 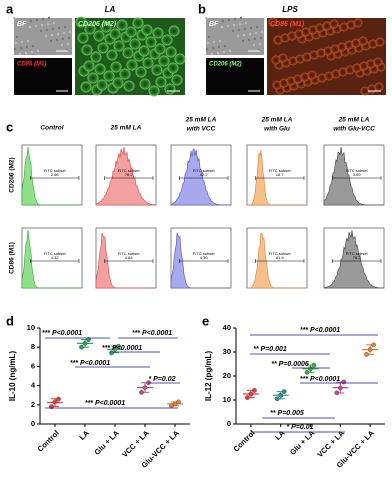 I want to click on y-tick-label: 0, so click(x=229, y=423).